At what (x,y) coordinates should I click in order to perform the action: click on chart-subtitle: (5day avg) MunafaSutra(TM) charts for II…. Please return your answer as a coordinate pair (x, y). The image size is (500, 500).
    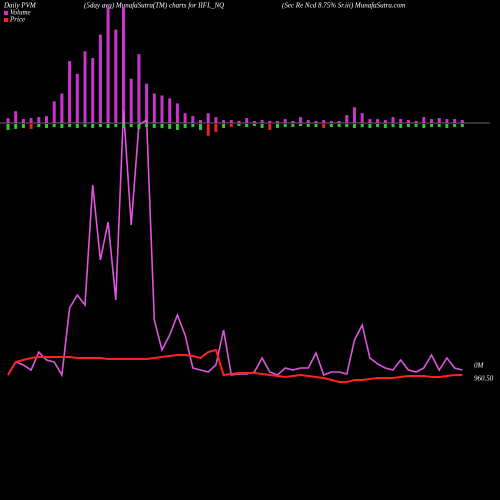
    Looking at the image, I should click on (154, 6).